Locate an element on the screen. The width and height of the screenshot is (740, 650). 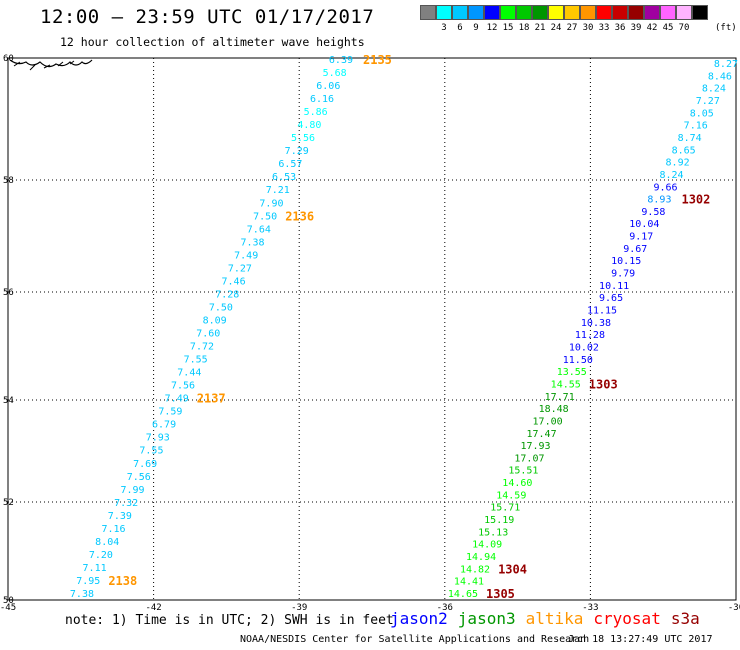
wave-height-label: 7.90 is located at coordinates (271, 203).